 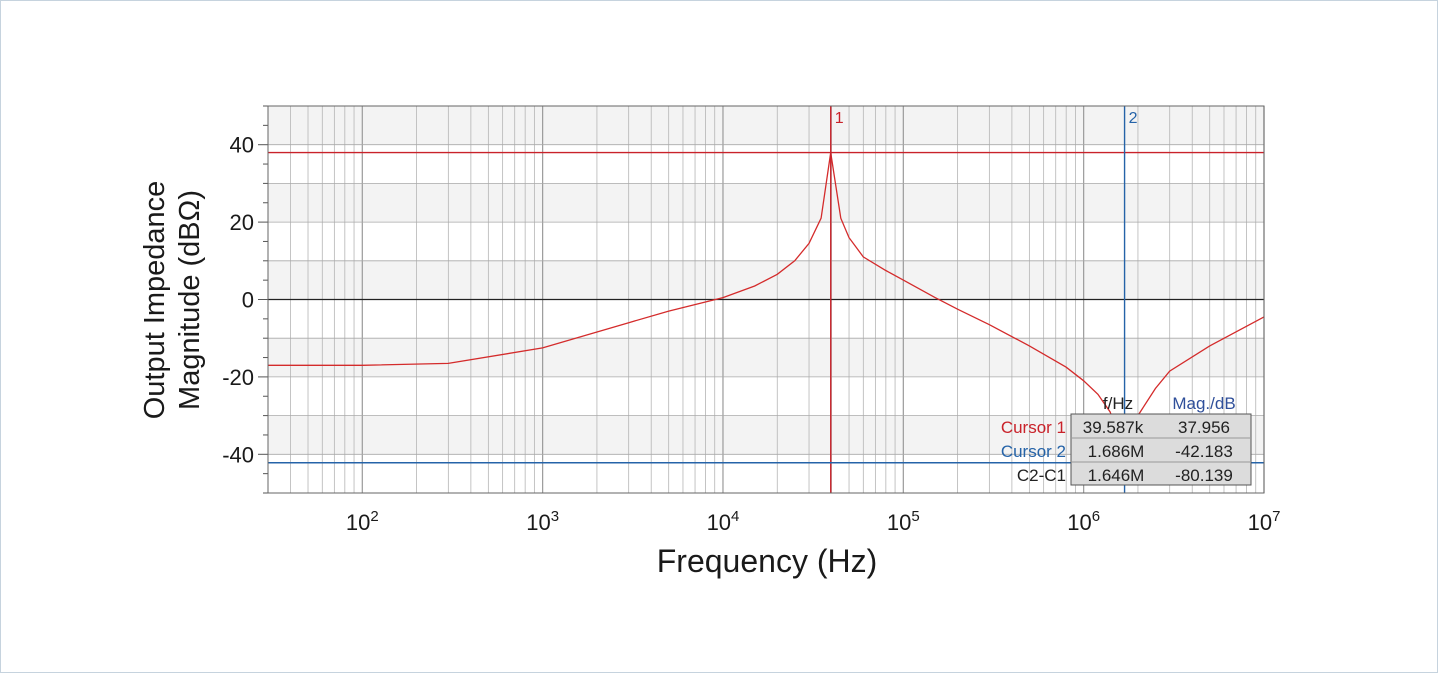 I want to click on readout-diff-freq: 1.646M, so click(x=1116, y=475).